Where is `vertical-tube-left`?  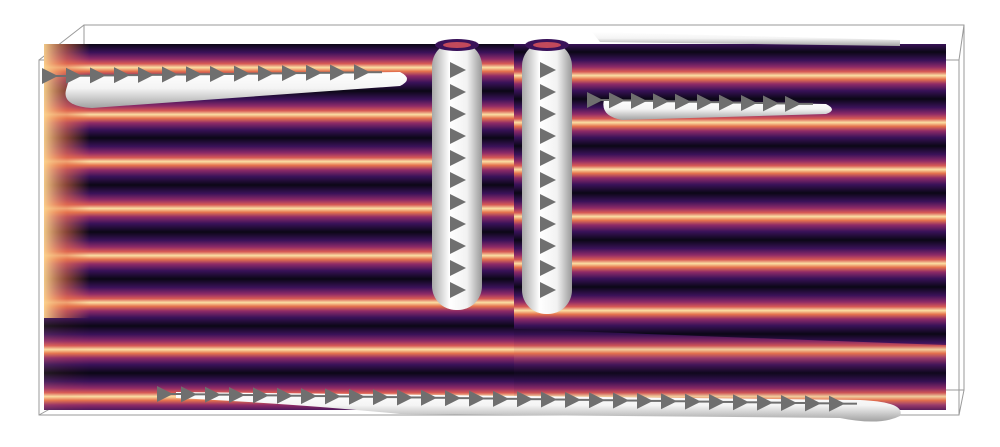 vertical-tube-left is located at coordinates (457, 174).